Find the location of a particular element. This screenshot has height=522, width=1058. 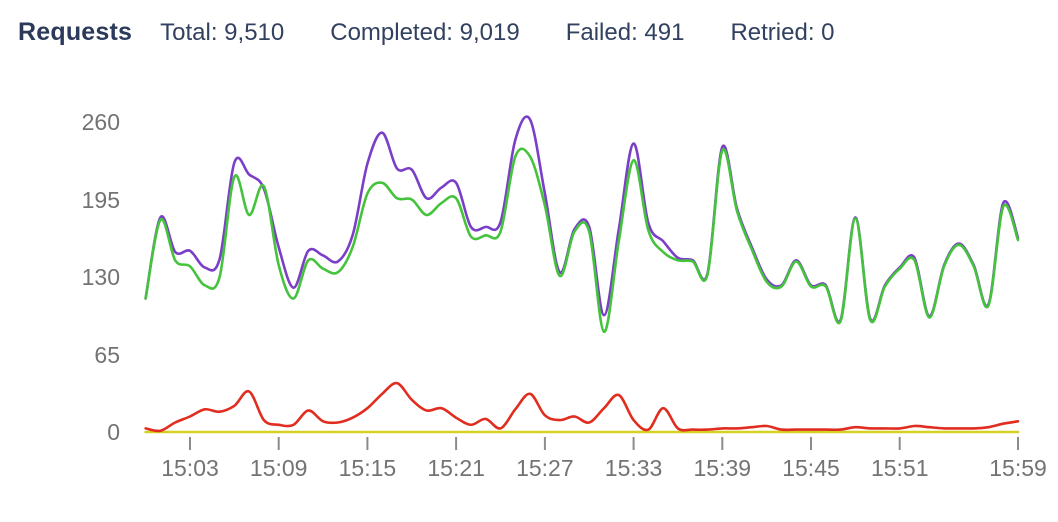

x-axis-tick-label: 15:33 is located at coordinates (633, 468).